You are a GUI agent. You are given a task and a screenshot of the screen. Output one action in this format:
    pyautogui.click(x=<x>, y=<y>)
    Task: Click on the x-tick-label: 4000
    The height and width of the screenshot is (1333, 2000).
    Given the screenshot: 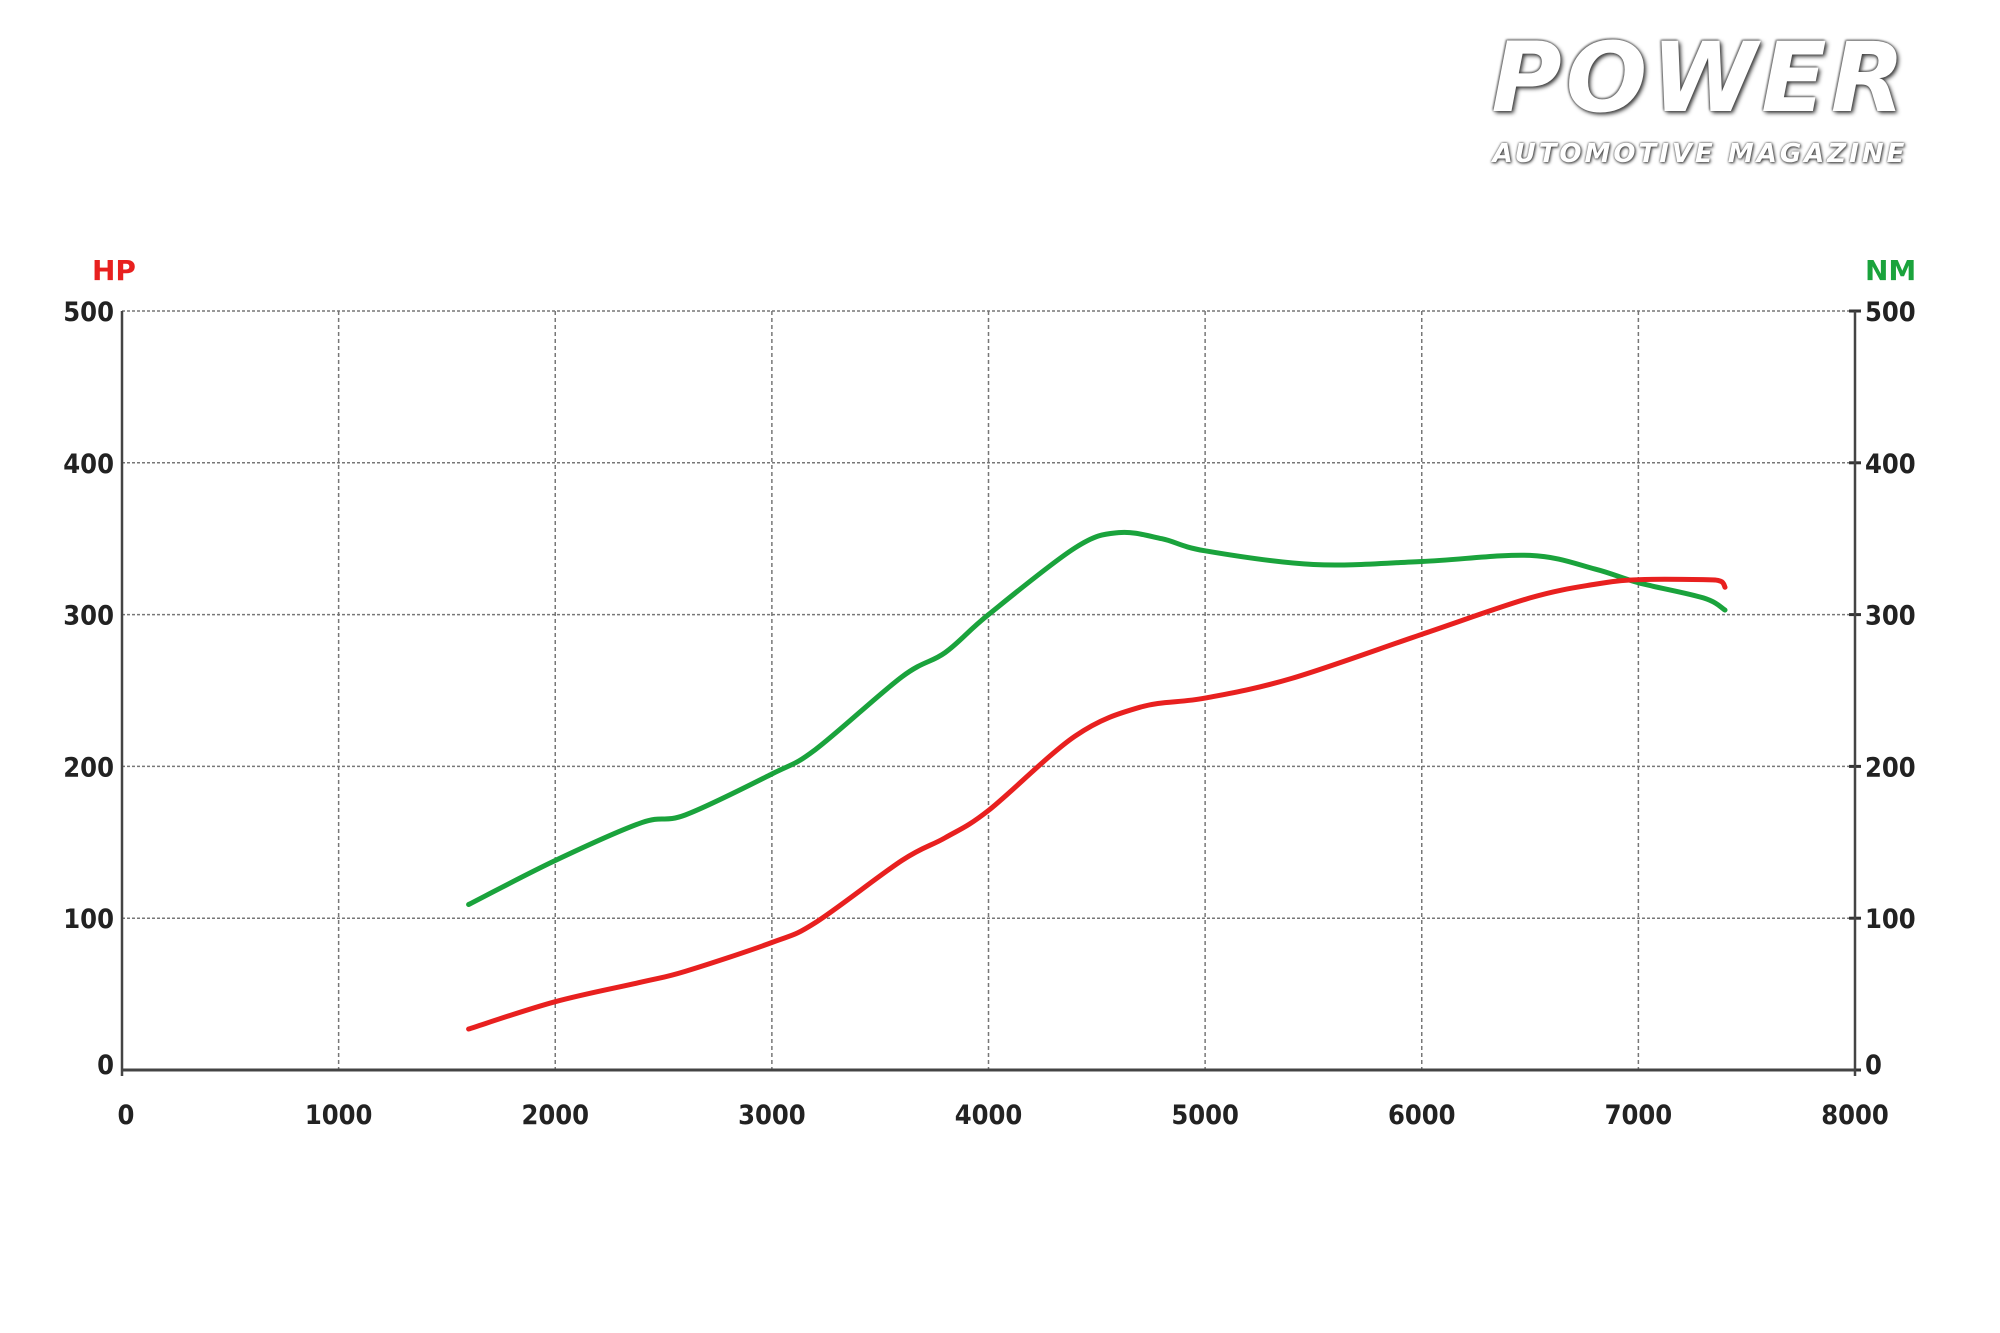 What is the action you would take?
    pyautogui.click(x=989, y=1115)
    